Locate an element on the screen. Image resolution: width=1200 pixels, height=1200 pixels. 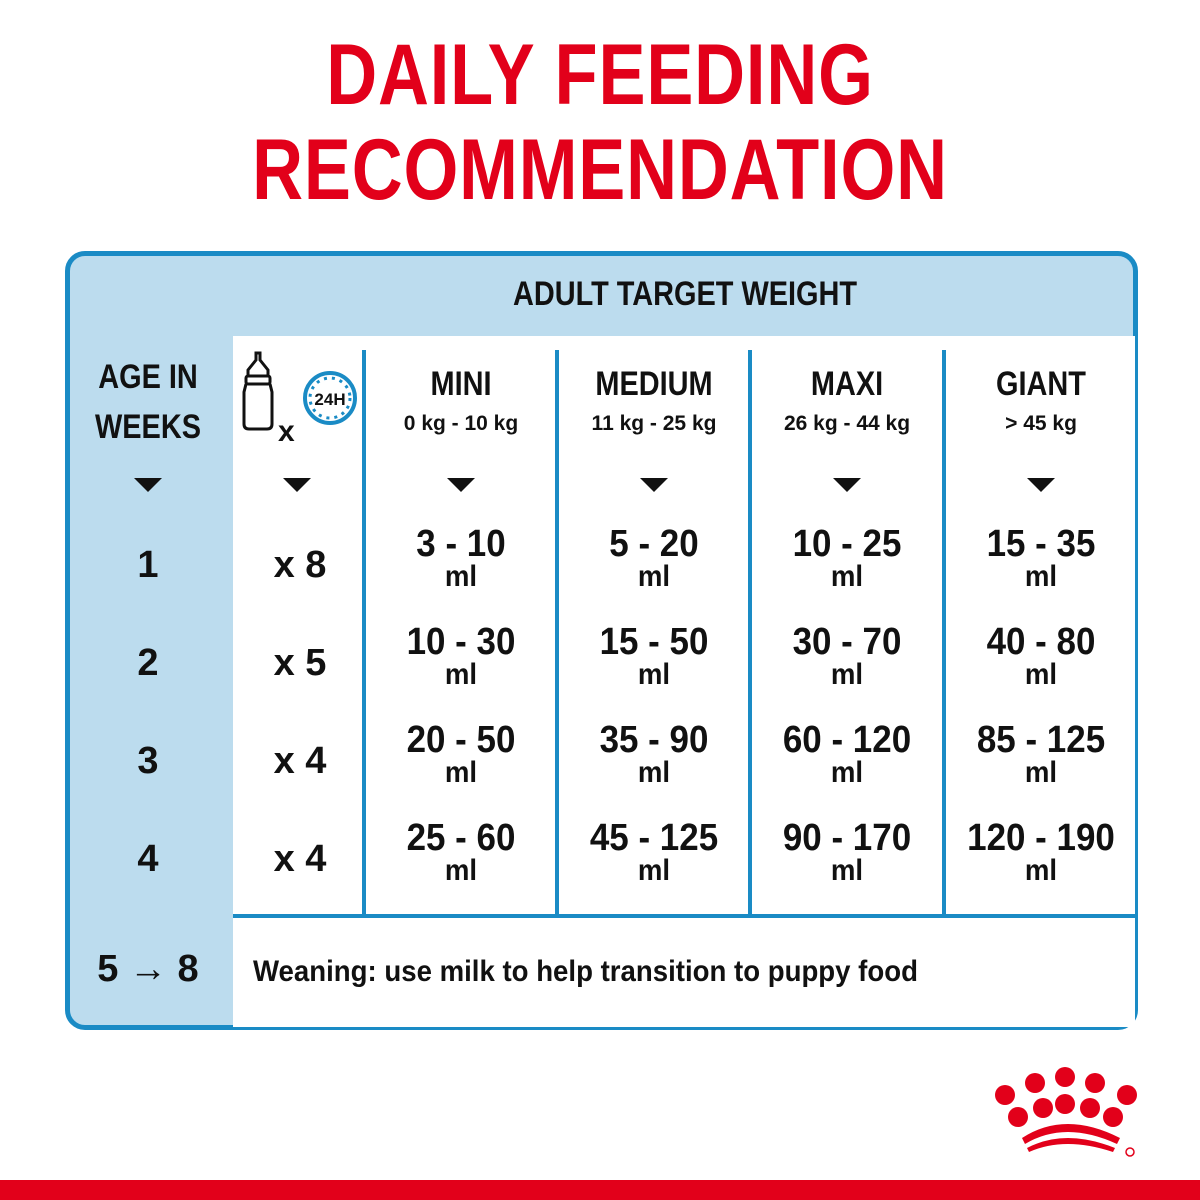
amount: 35 - 90 is located at coordinates (654, 740).